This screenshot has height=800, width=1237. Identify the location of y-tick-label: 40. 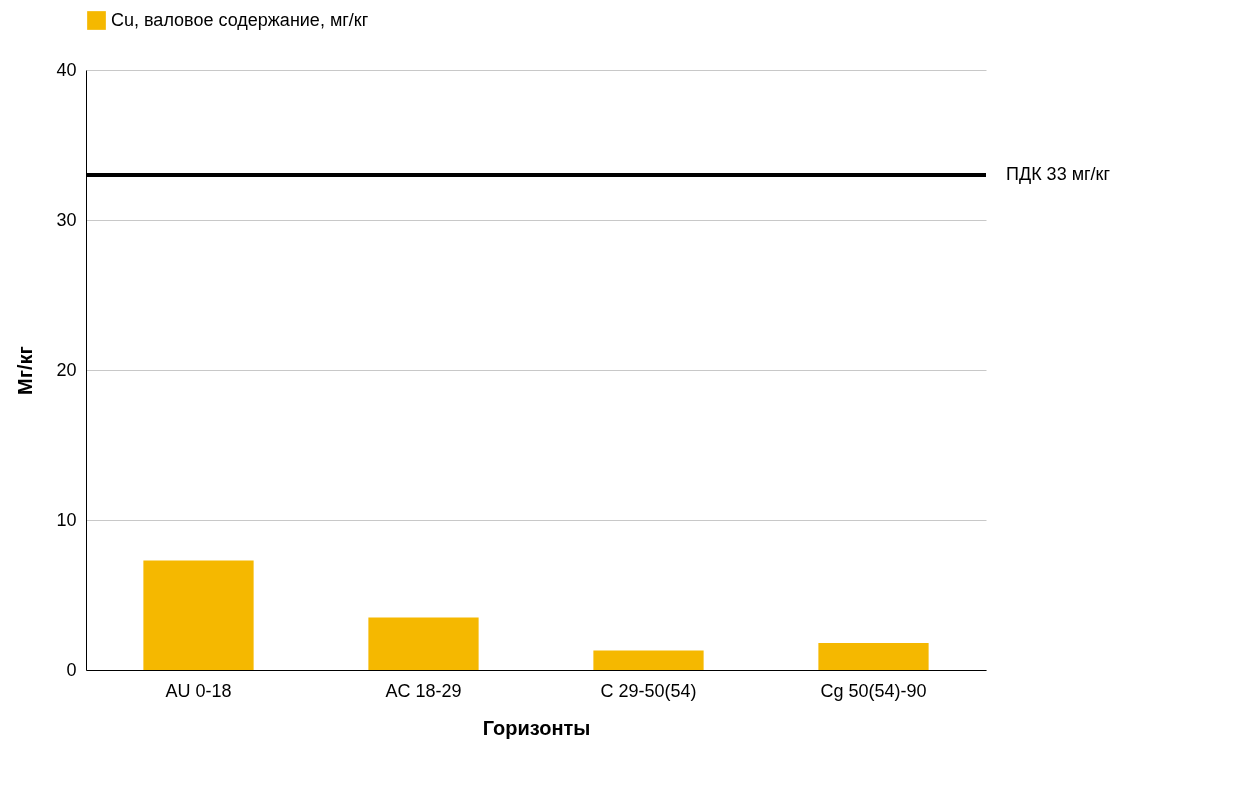
(66, 69).